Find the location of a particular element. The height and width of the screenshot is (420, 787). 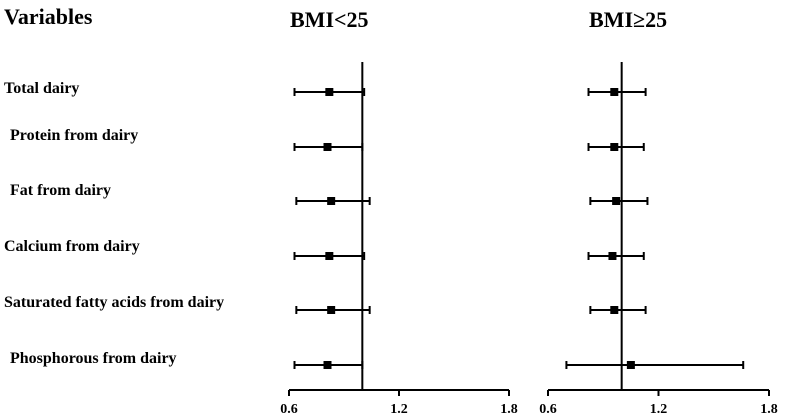

panel-title-bmi-25-plus: BMI≥25 is located at coordinates (628, 19).